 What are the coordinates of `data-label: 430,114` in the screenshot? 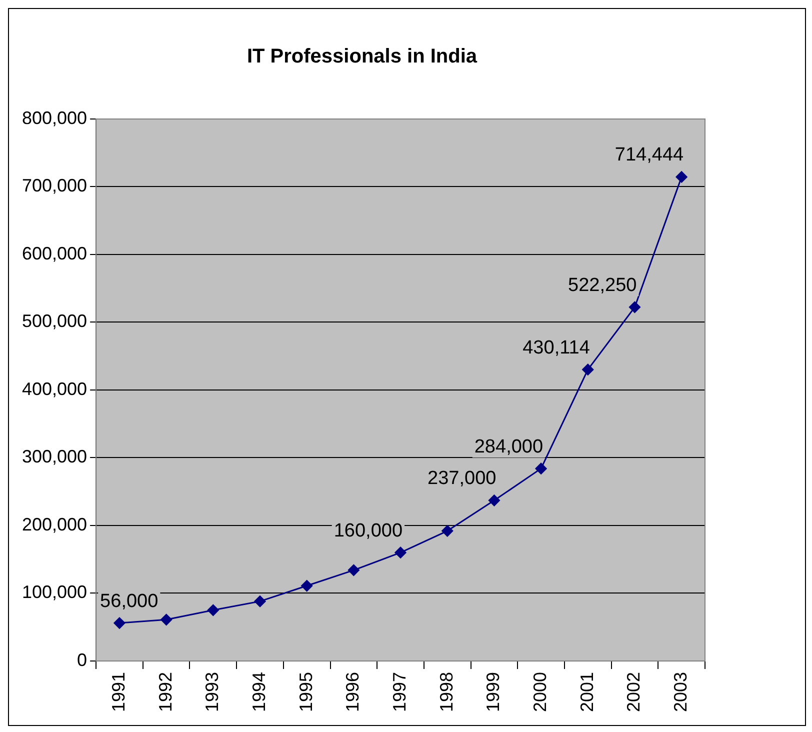 It's located at (556, 347).